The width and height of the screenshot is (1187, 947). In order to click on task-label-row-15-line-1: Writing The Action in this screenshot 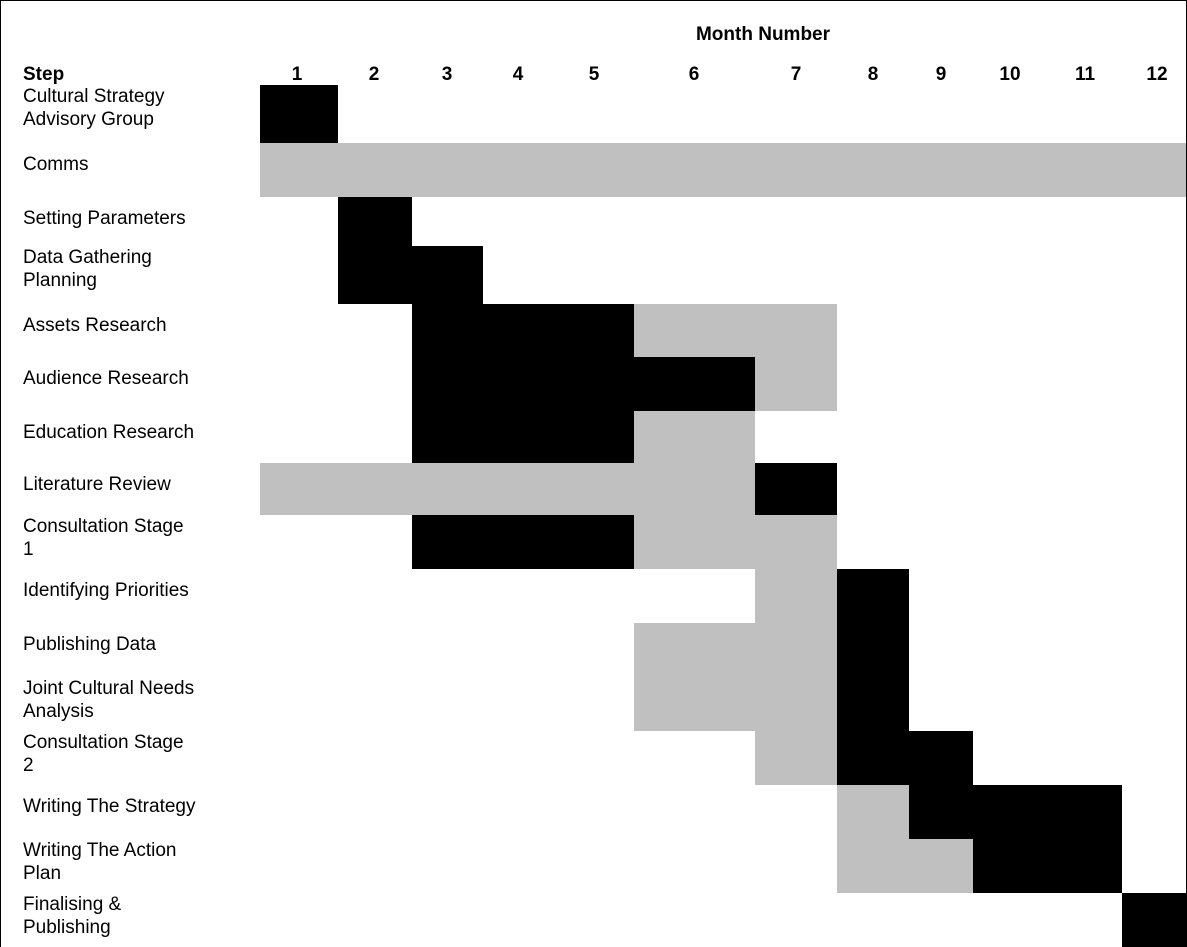, I will do `click(99, 850)`.